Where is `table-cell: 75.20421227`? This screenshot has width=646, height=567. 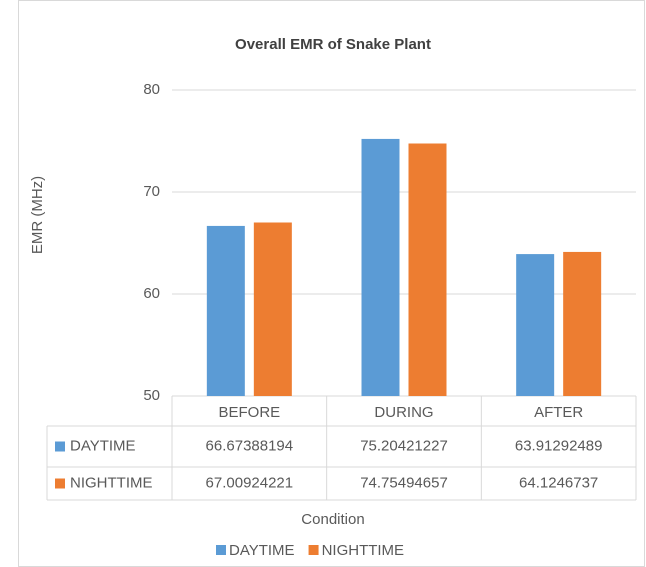 table-cell: 75.20421227 is located at coordinates (404, 445).